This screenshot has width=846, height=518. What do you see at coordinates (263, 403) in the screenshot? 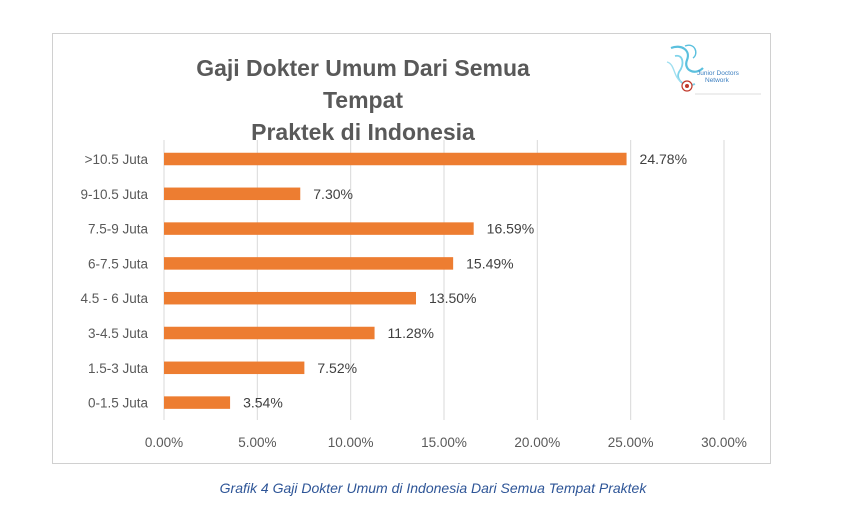
I see `data-label: 3.54%` at bounding box center [263, 403].